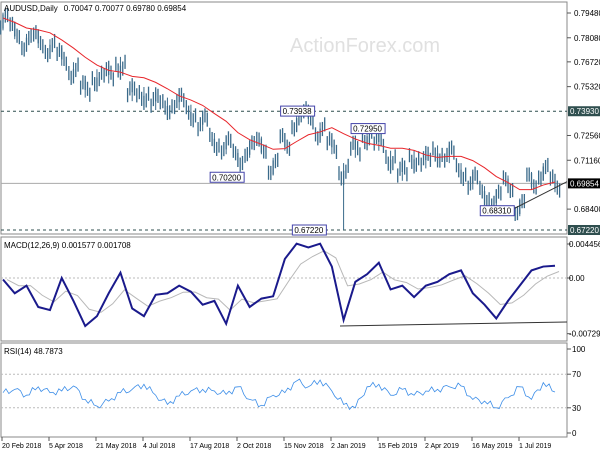  I want to click on current-price-tag, so click(584, 183).